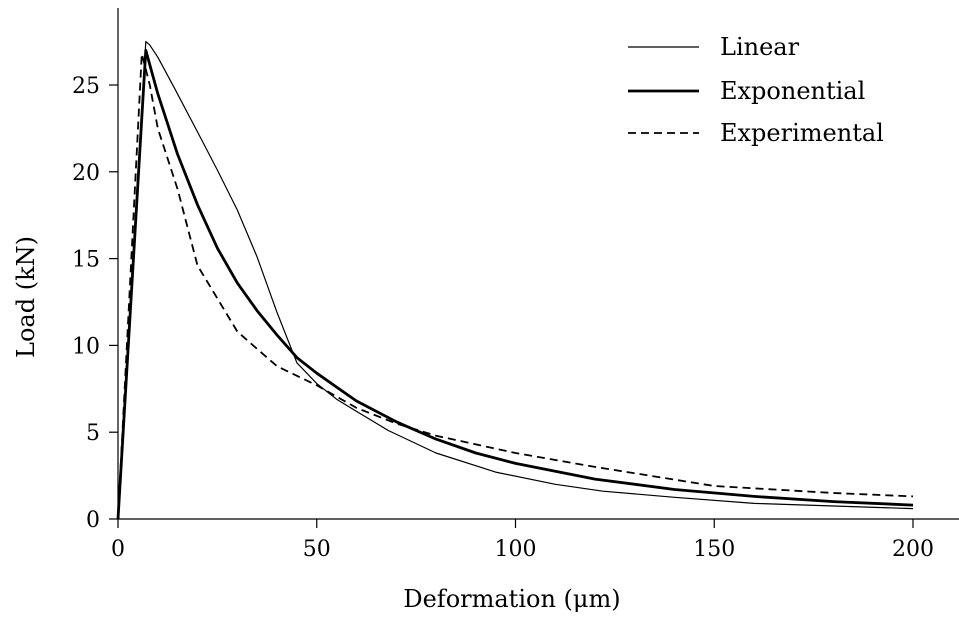 The image size is (959, 619). Describe the element at coordinates (95, 303) in the screenshot. I see `y-ticks: 0 5 10 15 20 25` at that location.